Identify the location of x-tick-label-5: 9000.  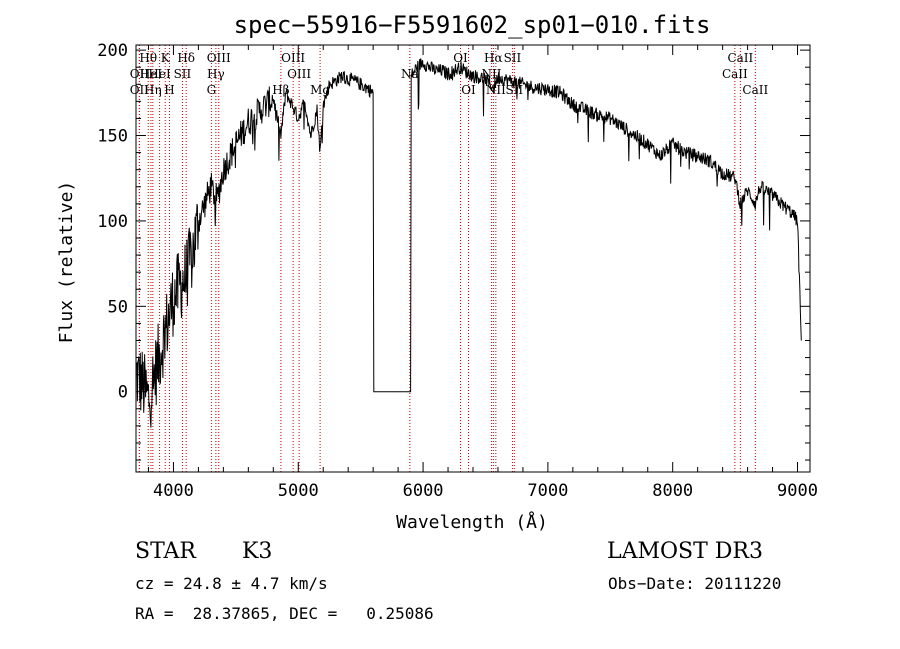
(797, 491).